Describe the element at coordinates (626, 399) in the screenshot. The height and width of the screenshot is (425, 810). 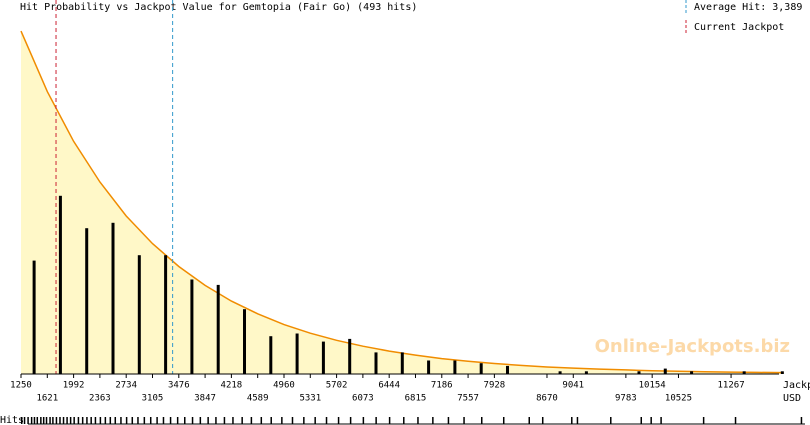
I see `x-tick-label: 9783` at that location.